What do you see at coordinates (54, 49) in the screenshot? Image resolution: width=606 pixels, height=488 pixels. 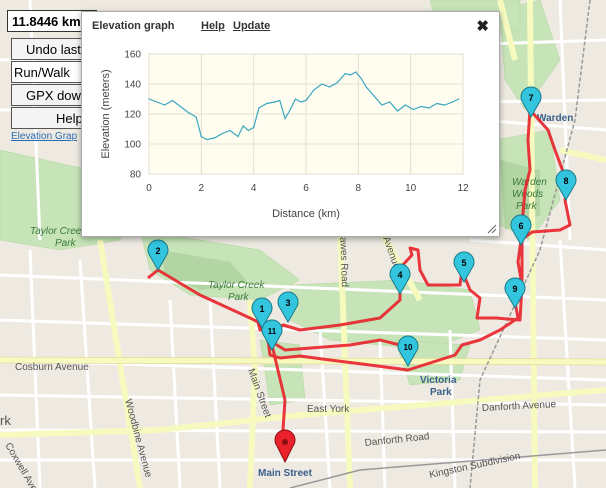 I see `undo-last-point-button: Undo last p` at bounding box center [54, 49].